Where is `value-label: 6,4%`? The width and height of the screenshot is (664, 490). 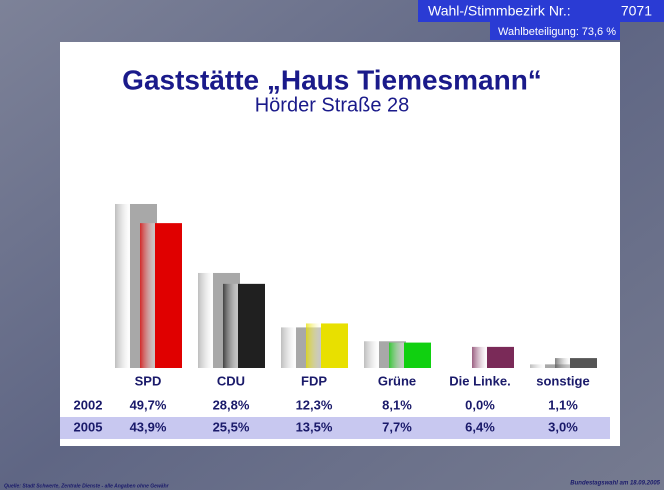 value-label: 6,4% is located at coordinates (480, 426).